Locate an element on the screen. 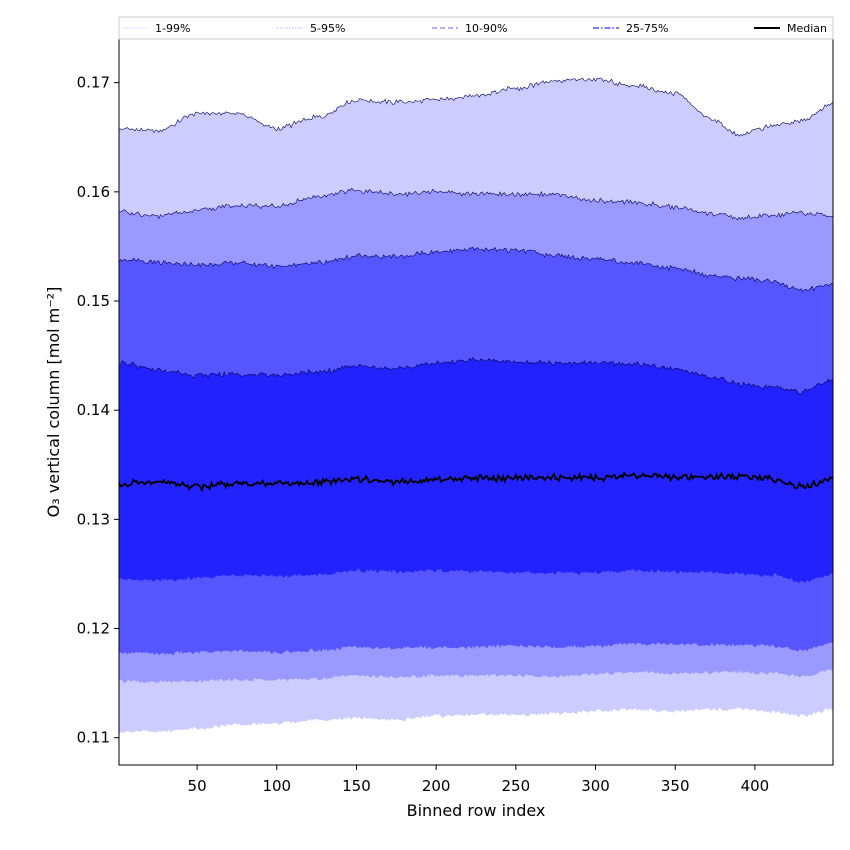  band-5-95-upper-edge is located at coordinates (476, 204).